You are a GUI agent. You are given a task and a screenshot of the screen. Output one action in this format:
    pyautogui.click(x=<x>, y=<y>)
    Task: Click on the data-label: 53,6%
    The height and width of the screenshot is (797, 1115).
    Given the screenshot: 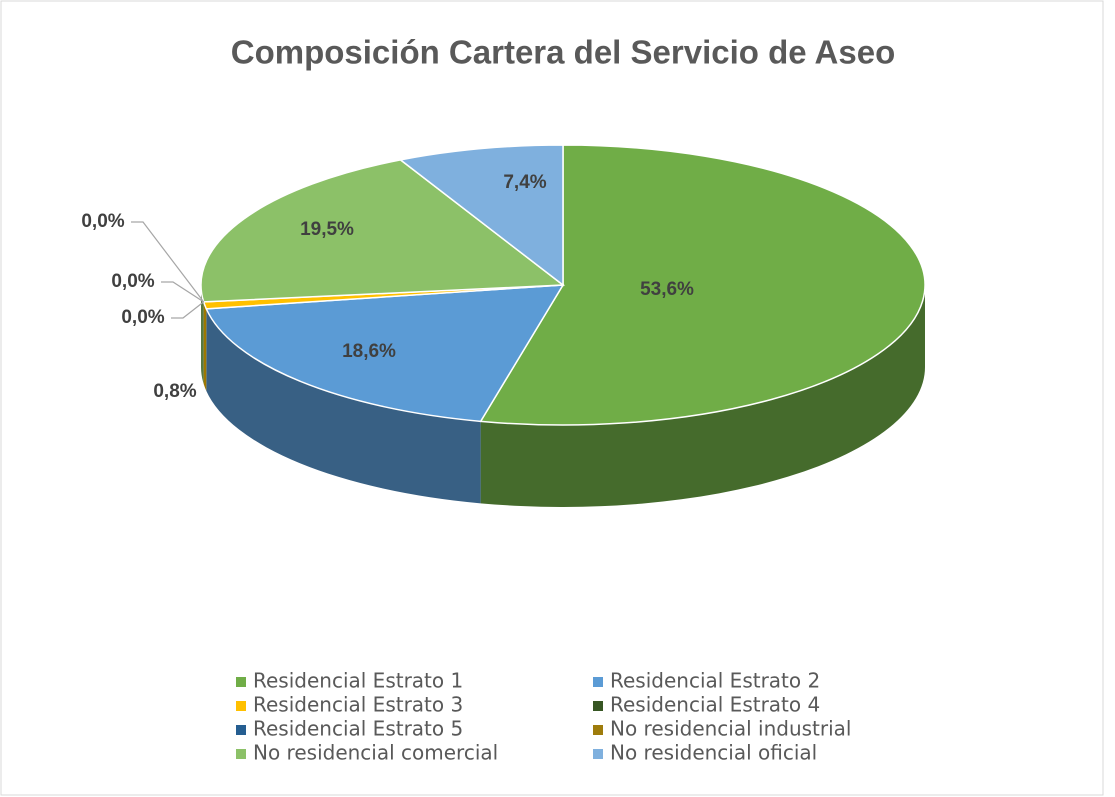 What is the action you would take?
    pyautogui.click(x=667, y=289)
    